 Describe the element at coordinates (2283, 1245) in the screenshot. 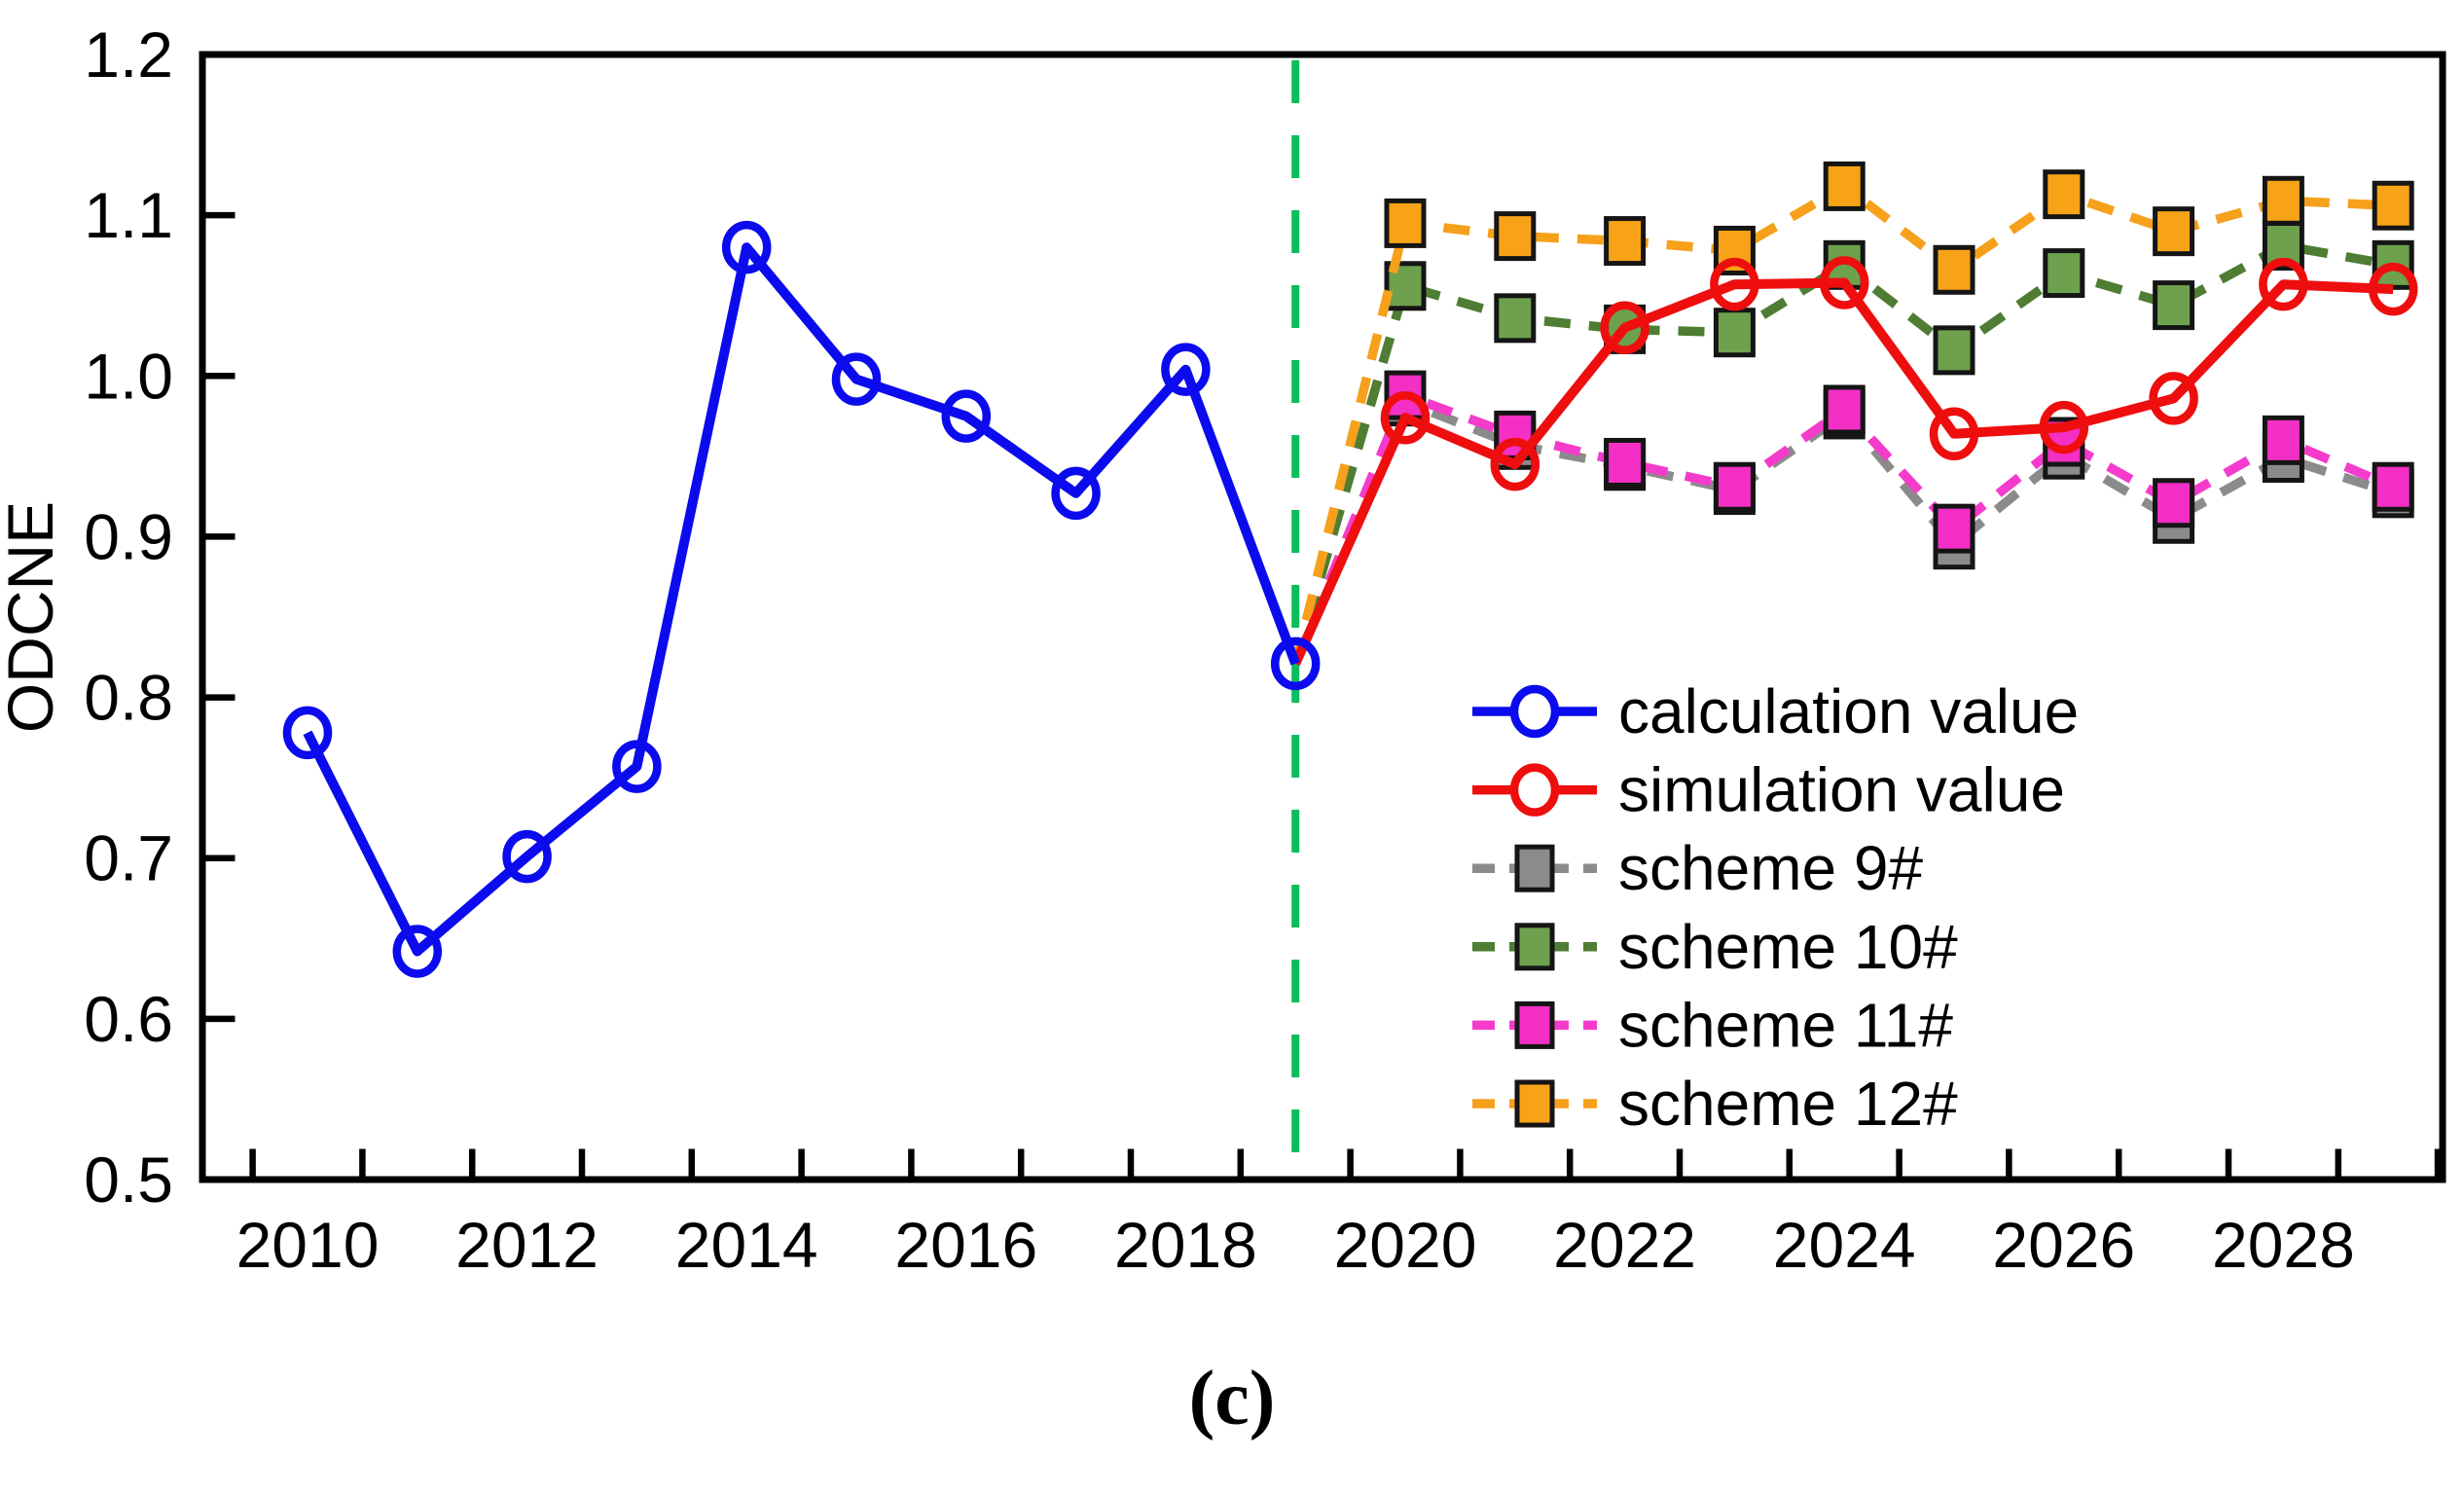

I see `x-tick-label: 2028` at that location.